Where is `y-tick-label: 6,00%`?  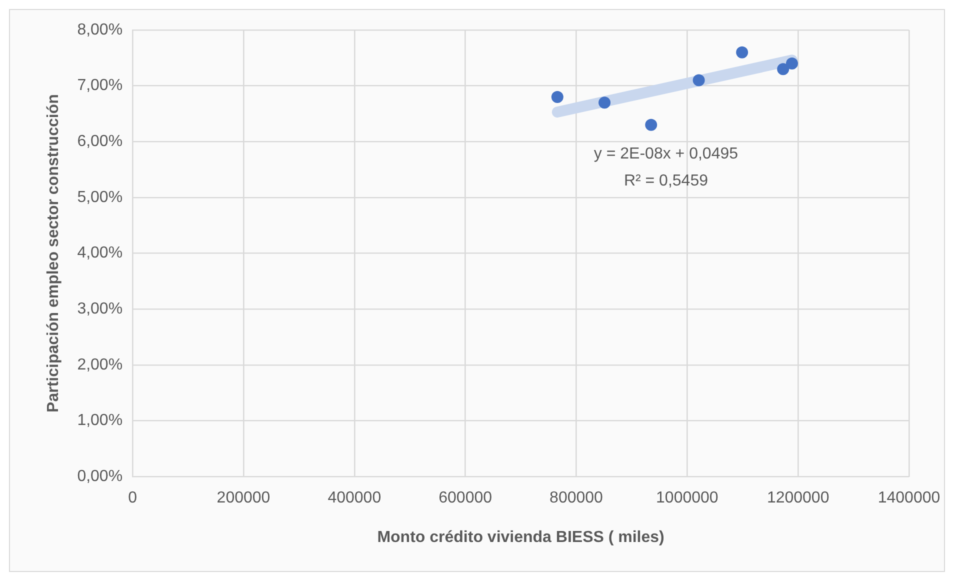 y-tick-label: 6,00% is located at coordinates (100, 141).